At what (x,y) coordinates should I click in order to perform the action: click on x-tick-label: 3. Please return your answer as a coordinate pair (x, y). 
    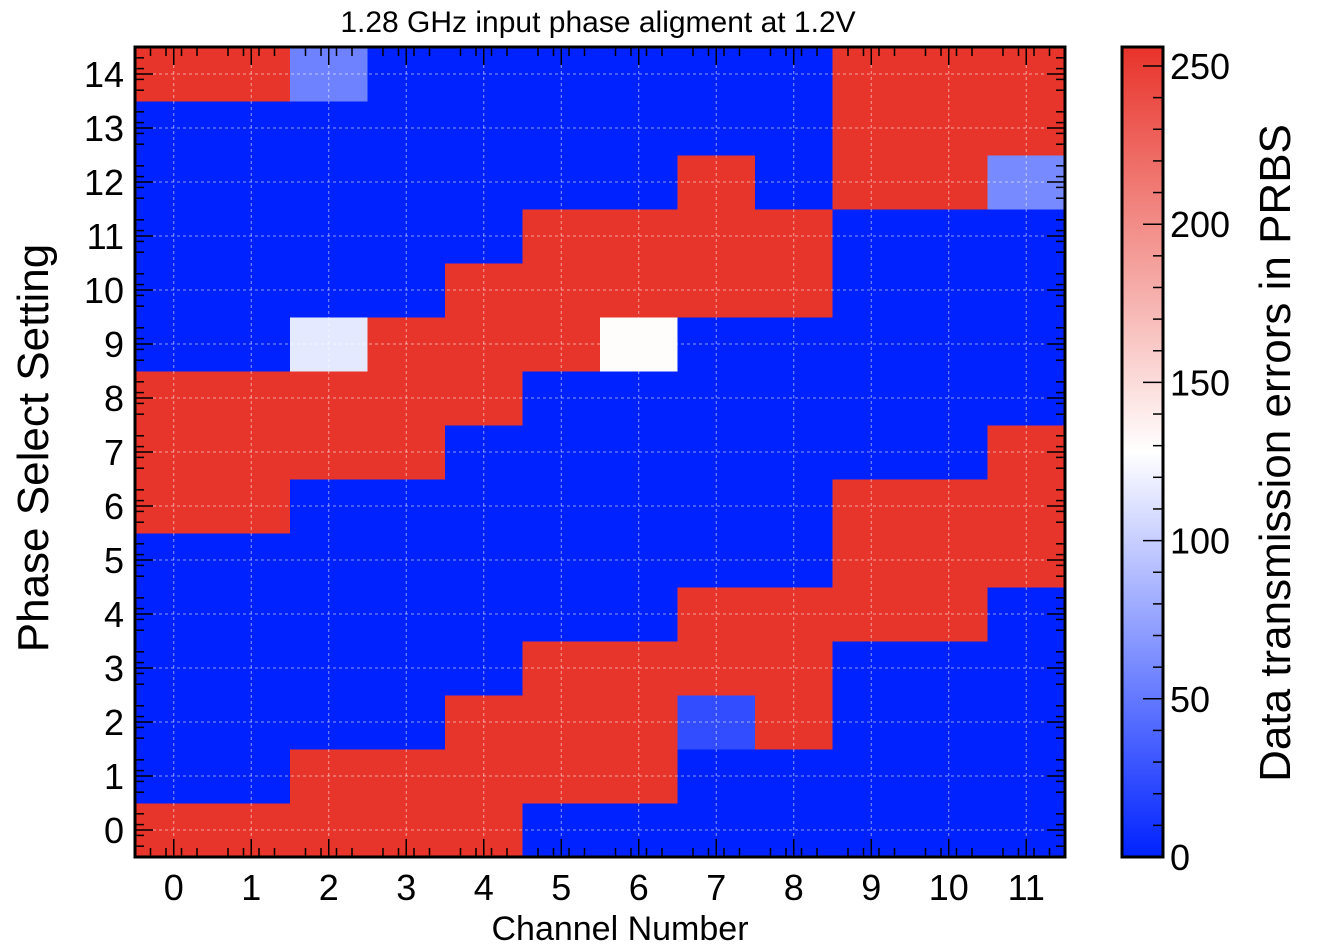
    Looking at the image, I should click on (406, 887).